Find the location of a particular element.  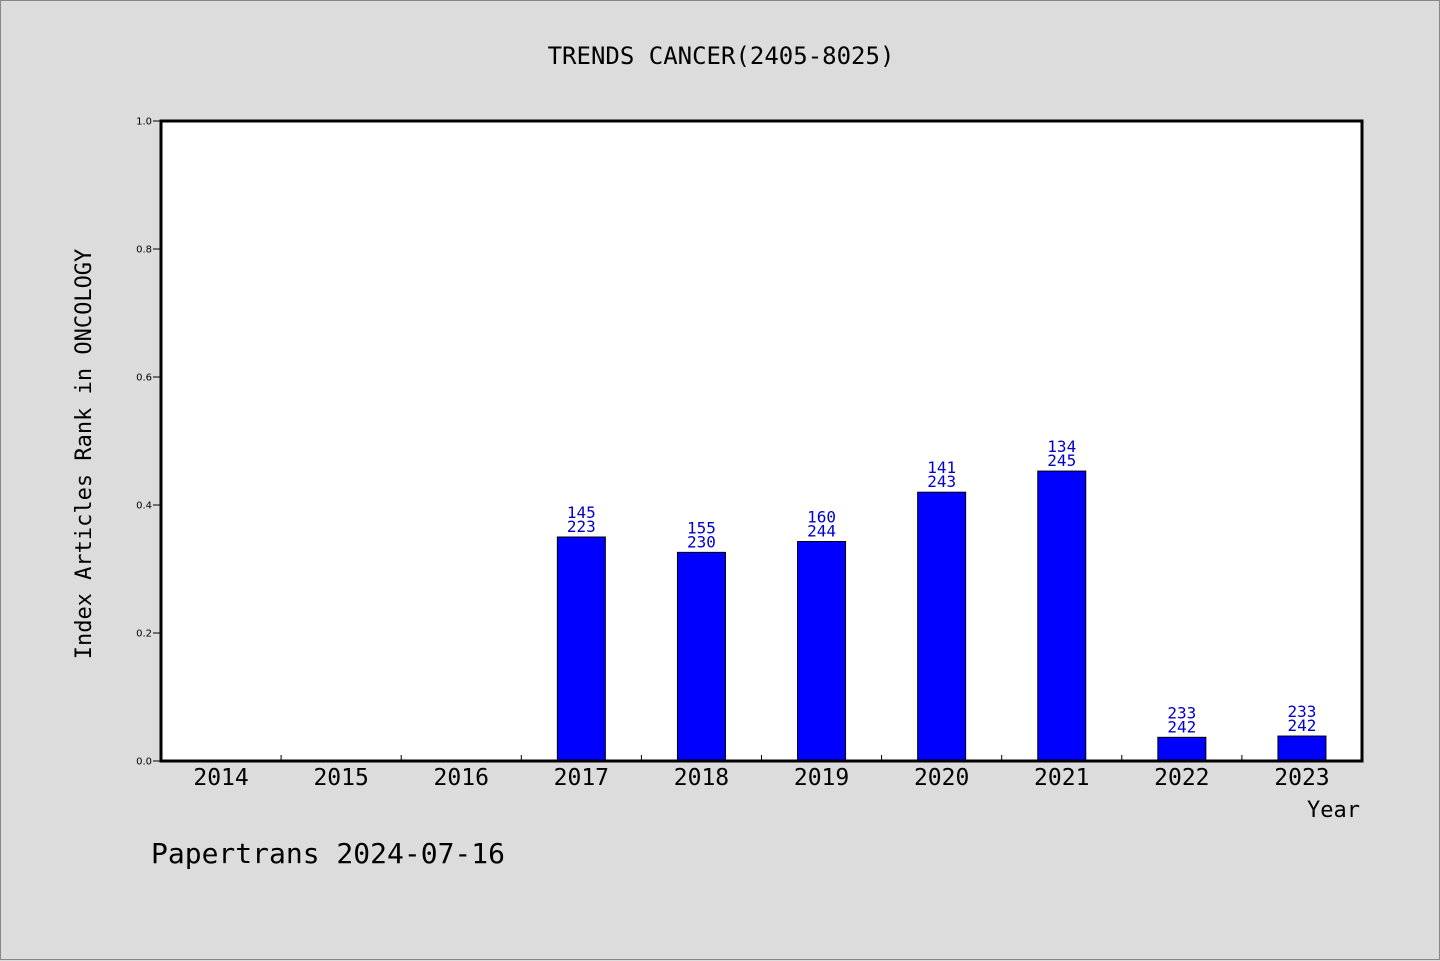

bar-label-bottom: 245 is located at coordinates (1061, 460).